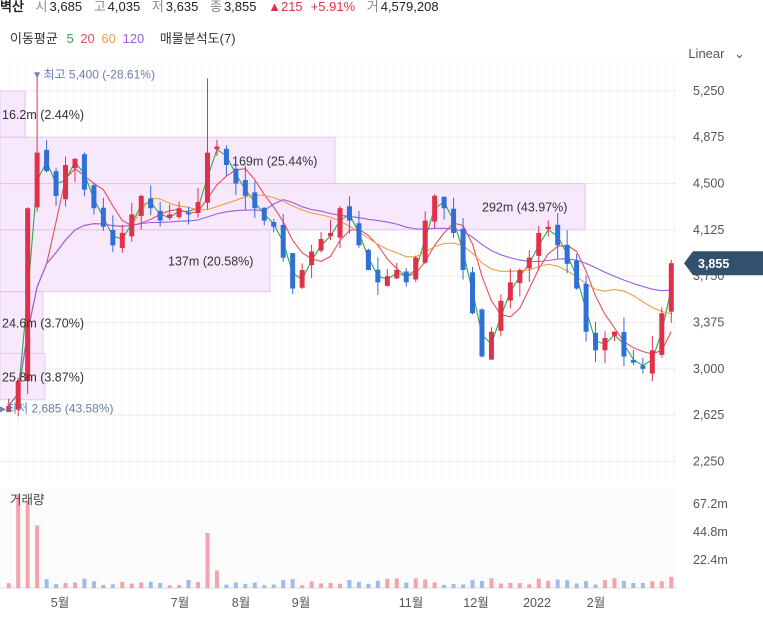  What do you see at coordinates (210, 262) in the screenshot?
I see `volume-profile-label: 137m (20.58%)` at bounding box center [210, 262].